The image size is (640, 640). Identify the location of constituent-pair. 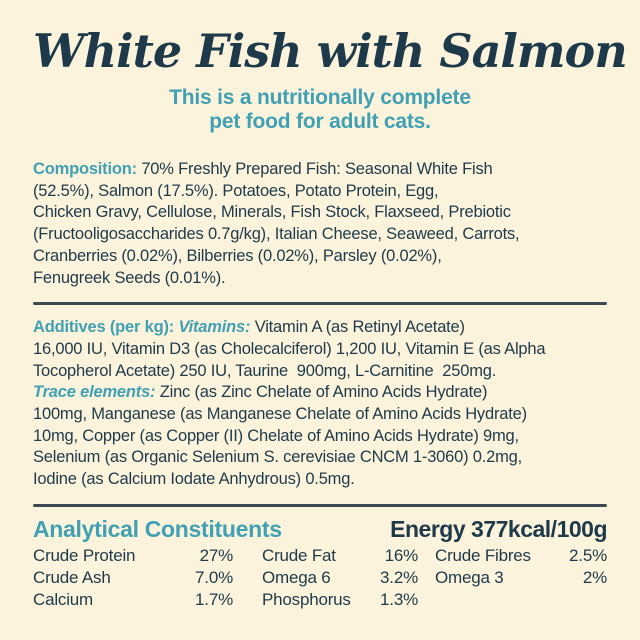
(521, 600).